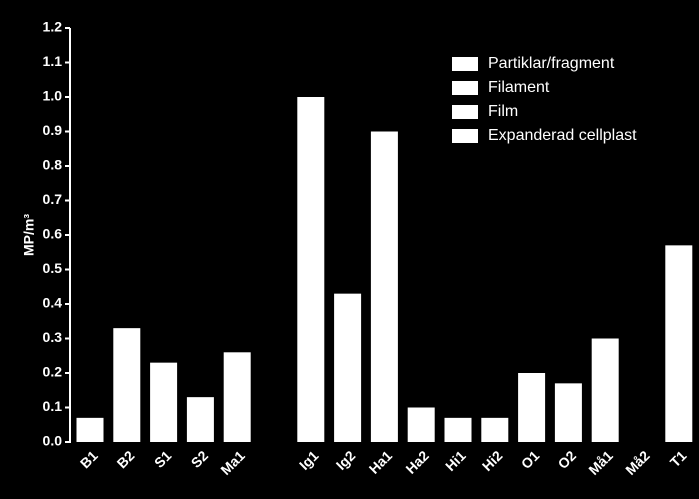 The height and width of the screenshot is (499, 699). Describe the element at coordinates (562, 135) in the screenshot. I see `legend-text: Expanderad cellplast` at that location.